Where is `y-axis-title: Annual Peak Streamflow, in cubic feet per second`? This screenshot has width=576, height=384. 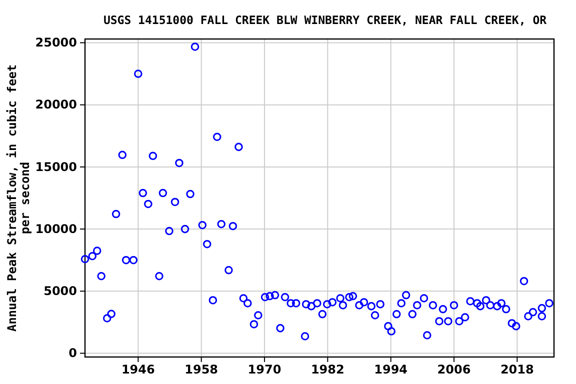 y-axis-title: Annual Peak Streamflow, in cubic feet per second is located at coordinates (18, 198).